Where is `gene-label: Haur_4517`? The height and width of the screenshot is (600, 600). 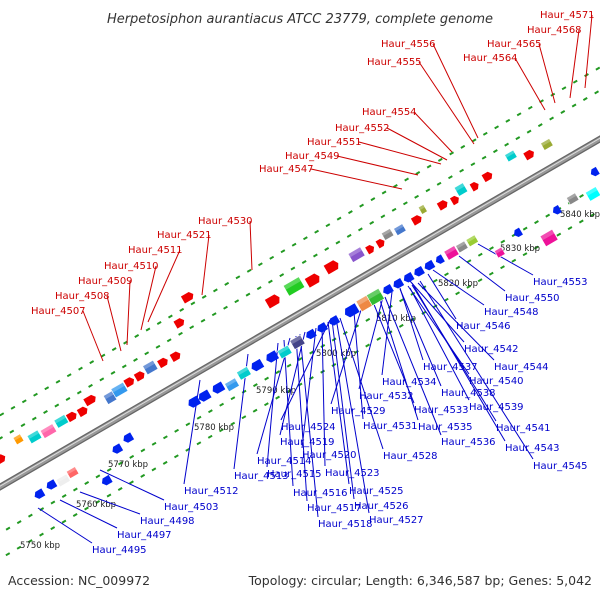
gene-label: Haur_4517 is located at coordinates (334, 508).